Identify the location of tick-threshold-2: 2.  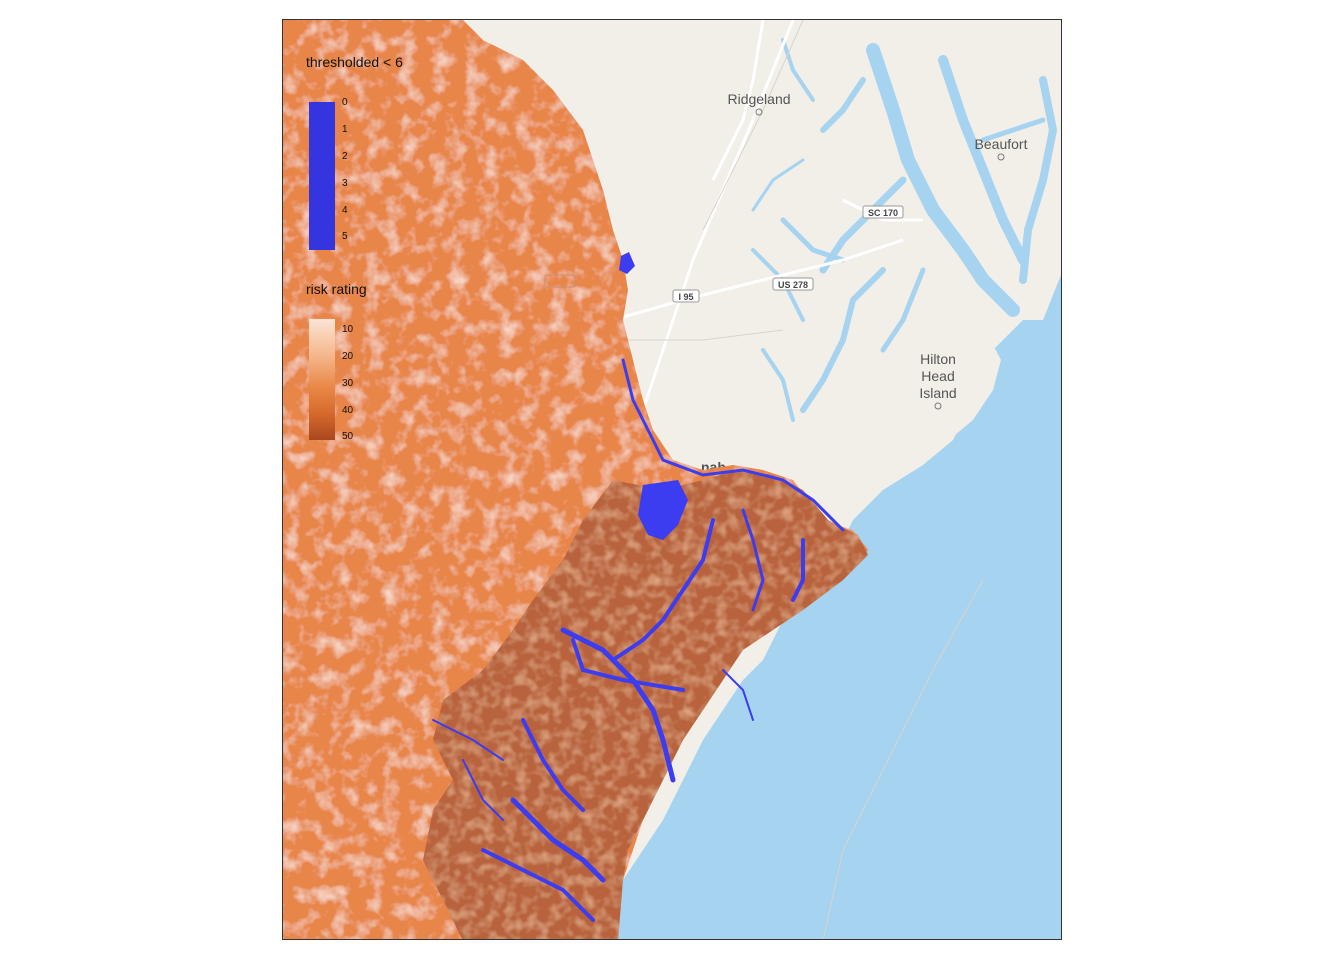
(345, 156).